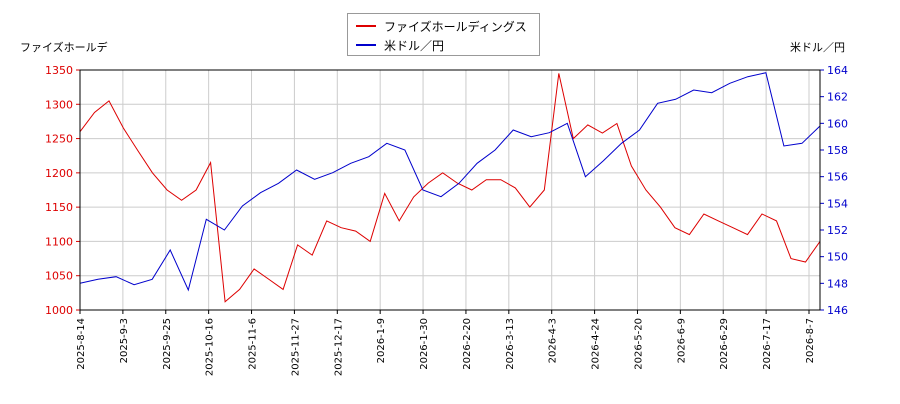 Image resolution: width=900 pixels, height=404 pixels. I want to click on x-tick-label: 2026-2-20, so click(467, 344).